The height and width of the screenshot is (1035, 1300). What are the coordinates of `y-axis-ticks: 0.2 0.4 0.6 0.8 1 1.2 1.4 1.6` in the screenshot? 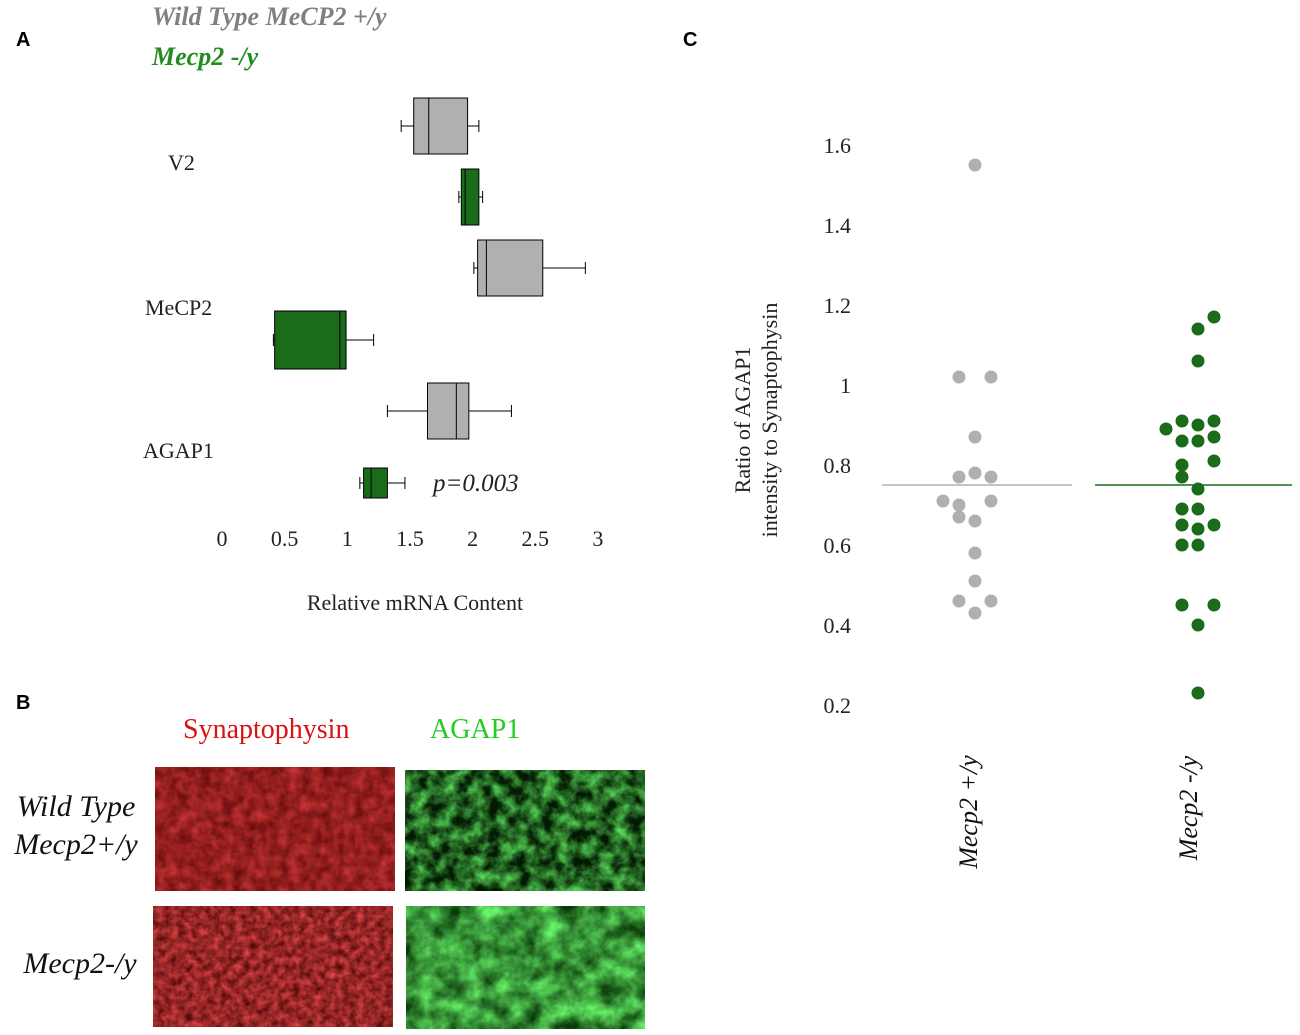 It's located at (838, 425).